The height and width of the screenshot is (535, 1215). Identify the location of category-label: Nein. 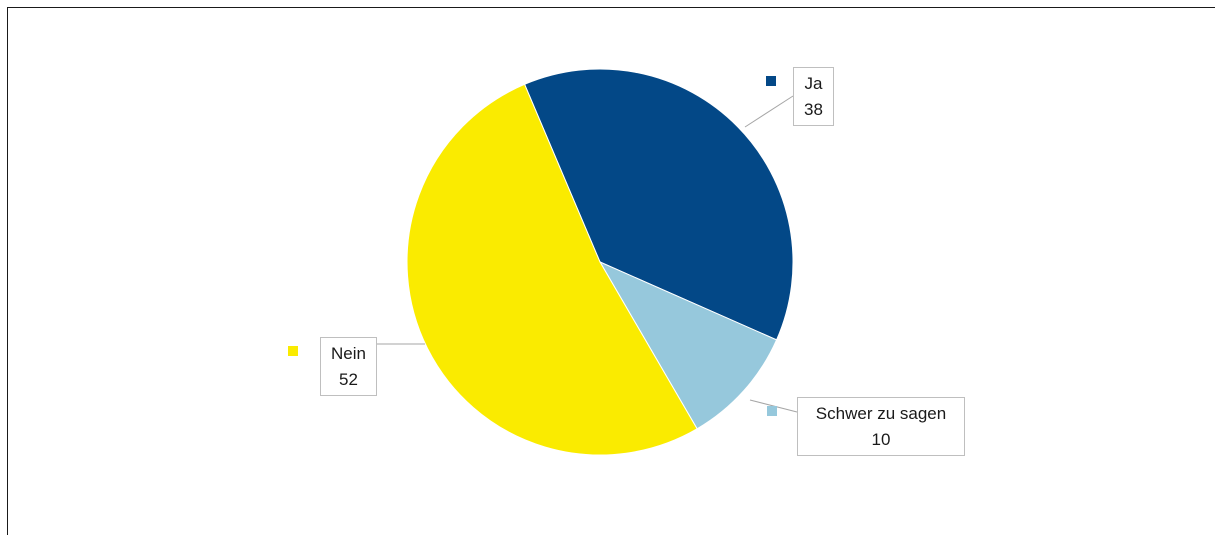
(348, 353).